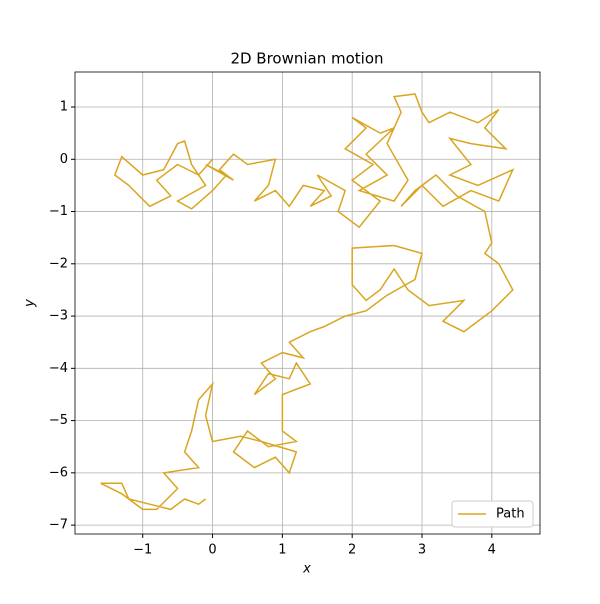 The width and height of the screenshot is (600, 604). Describe the element at coordinates (58, 211) in the screenshot. I see `y-tick-label: −1` at that location.